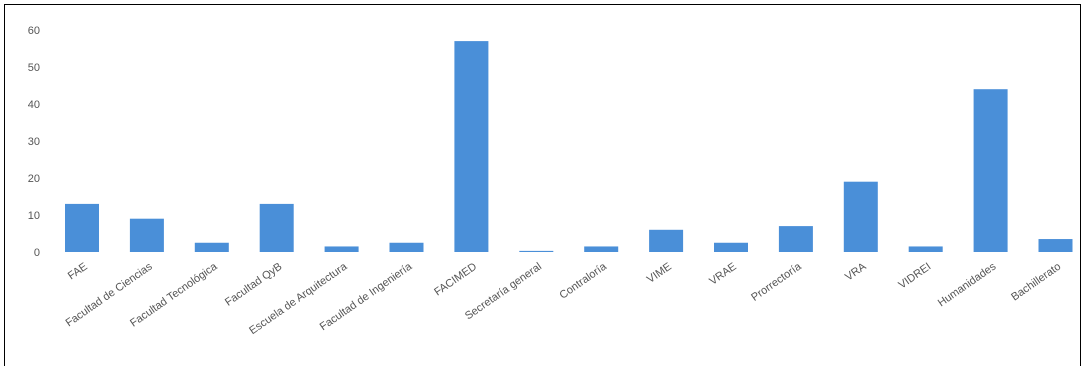 This screenshot has width=1085, height=367. Describe the element at coordinates (34, 216) in the screenshot. I see `y-tick-label: 10` at that location.